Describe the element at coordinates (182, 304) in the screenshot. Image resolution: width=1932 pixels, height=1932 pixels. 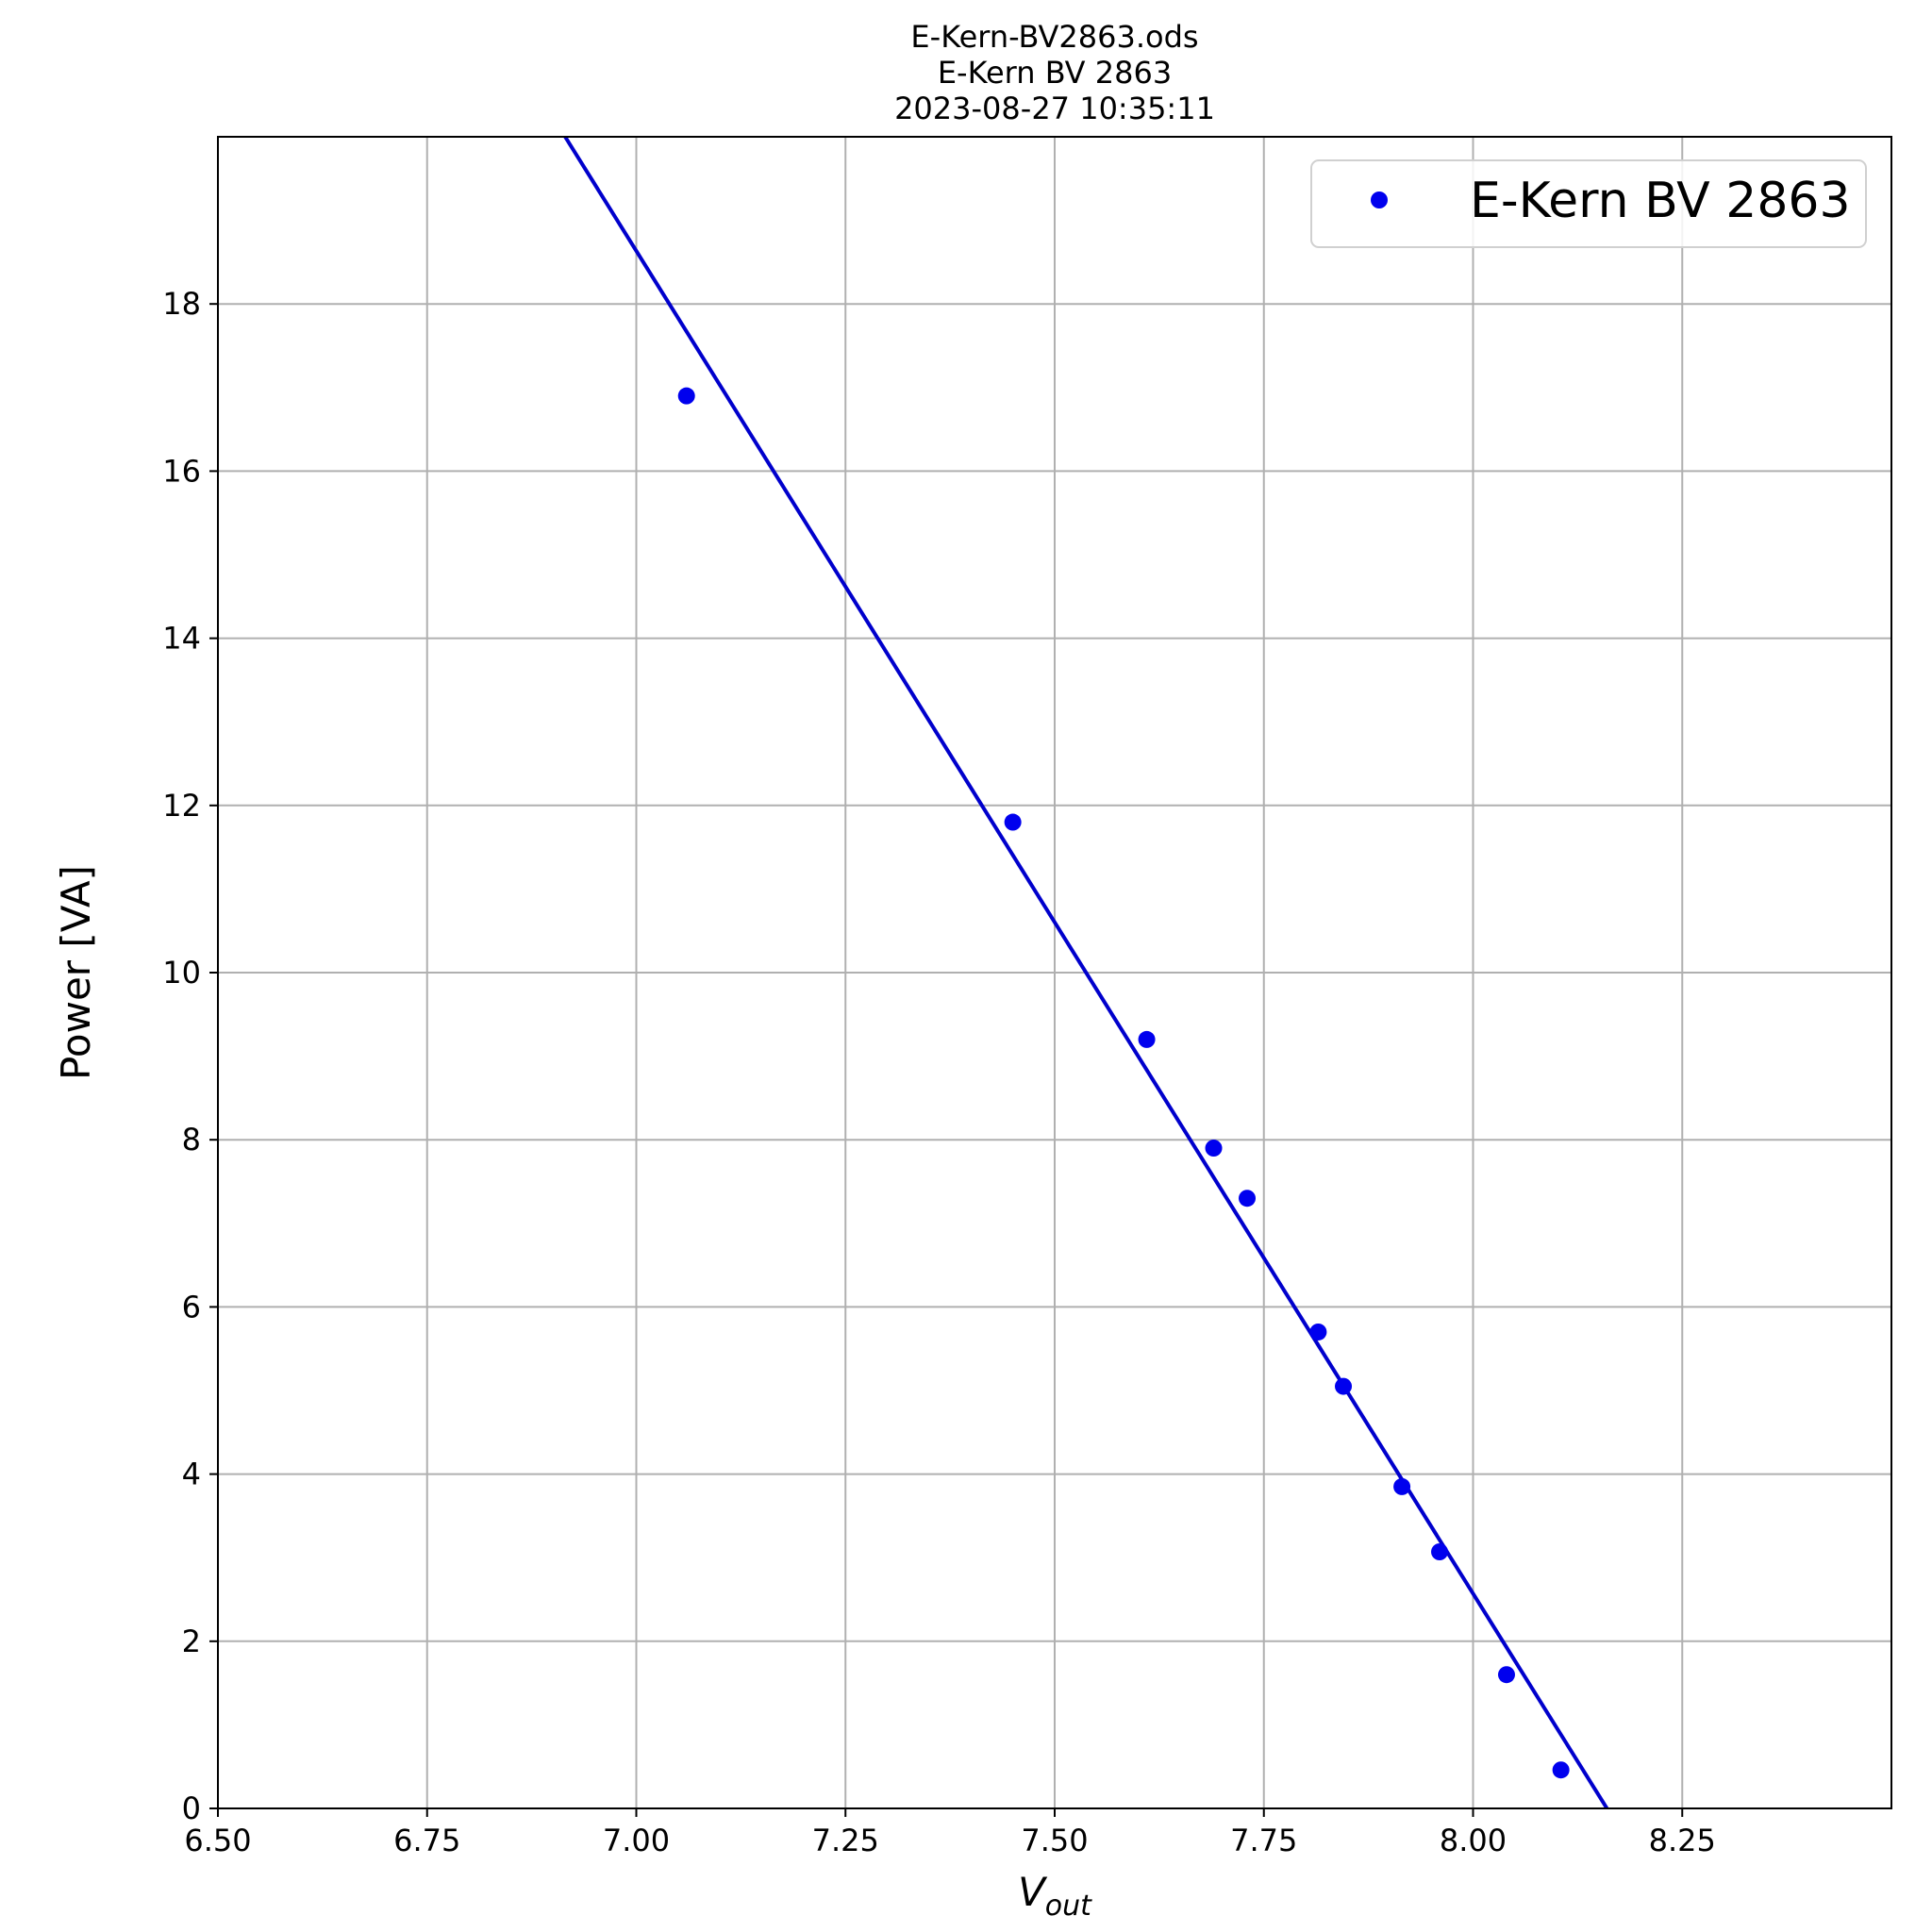
I see `y-tick-label: 18` at that location.